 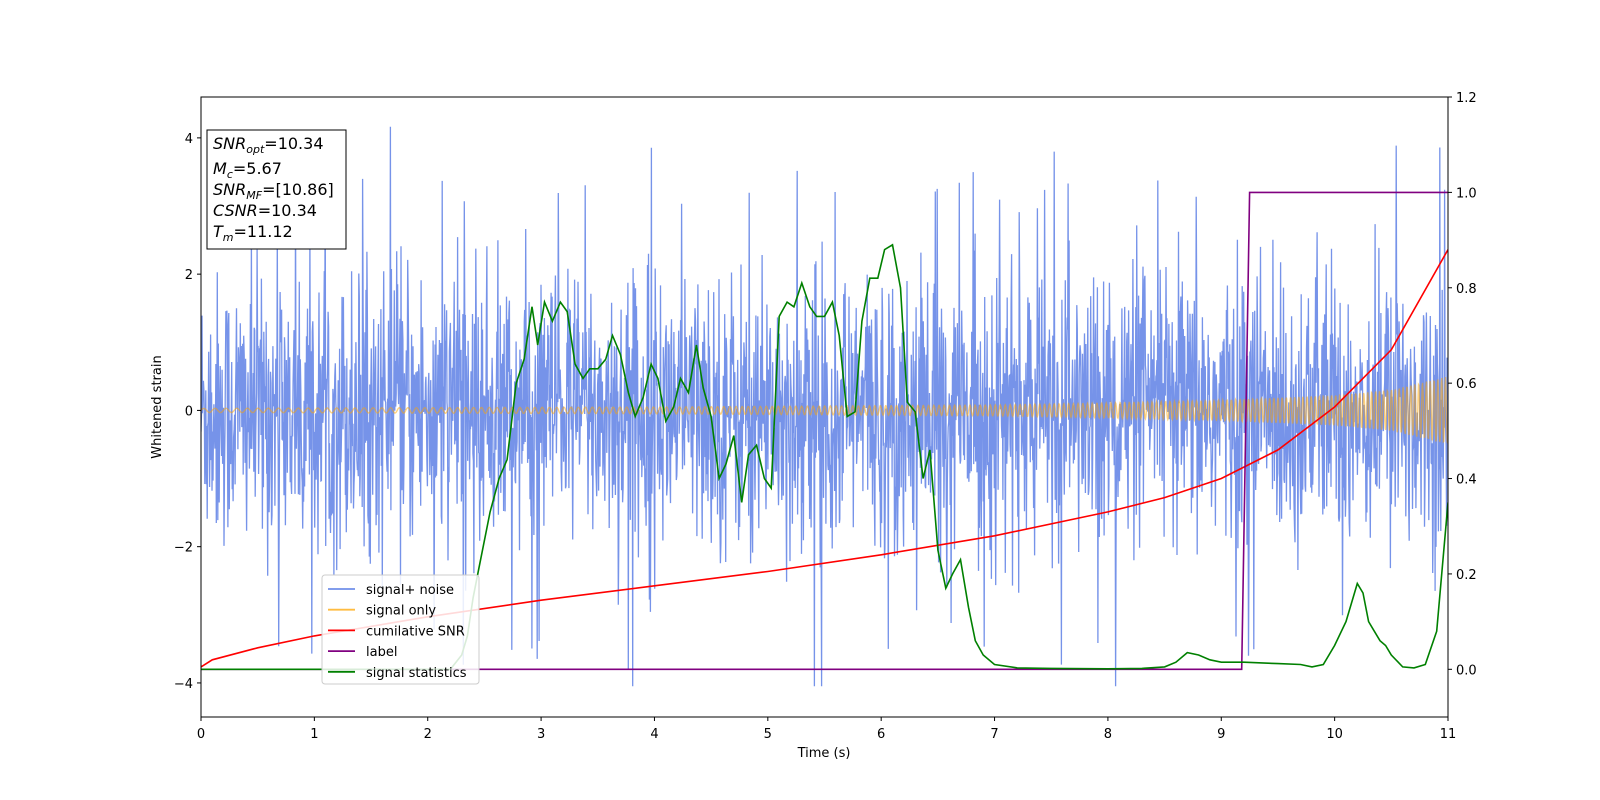 I want to click on x-tick-label: 9, so click(x=1221, y=734).